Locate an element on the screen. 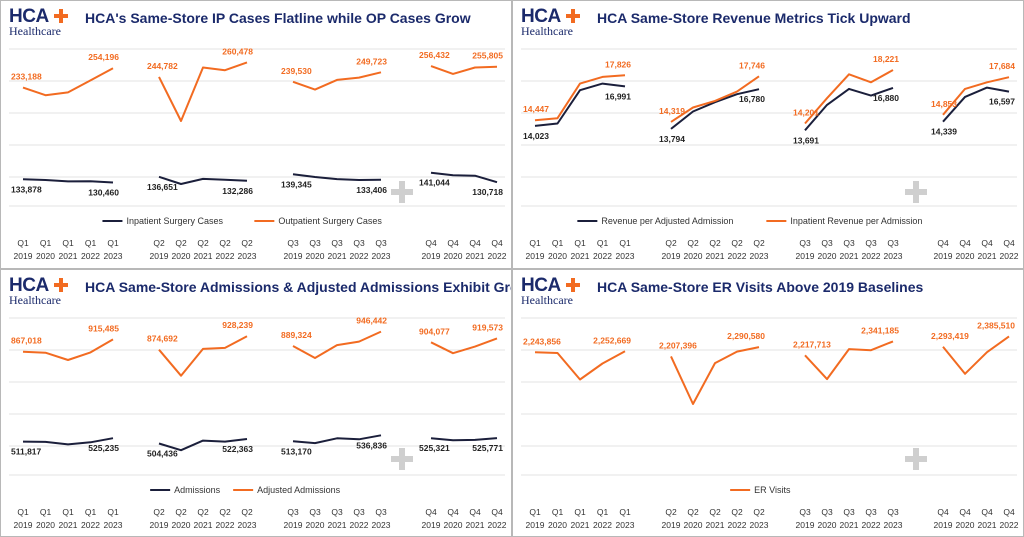 This screenshot has height=537, width=1024. series-line-er-visits is located at coordinates (580, 365).